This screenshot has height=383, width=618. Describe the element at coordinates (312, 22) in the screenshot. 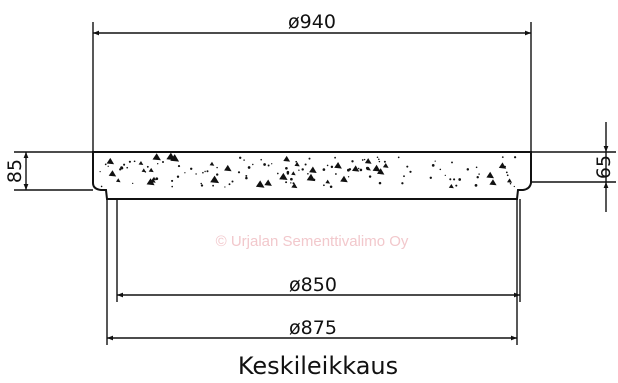

I see `dim-label-940: ø940` at that location.